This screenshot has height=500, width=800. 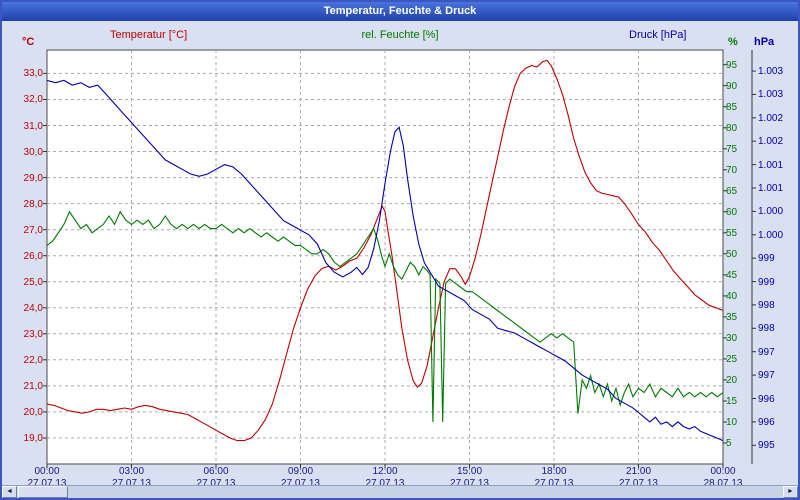 I want to click on legend-humidity: rel. Feuchte [%], so click(x=400, y=35).